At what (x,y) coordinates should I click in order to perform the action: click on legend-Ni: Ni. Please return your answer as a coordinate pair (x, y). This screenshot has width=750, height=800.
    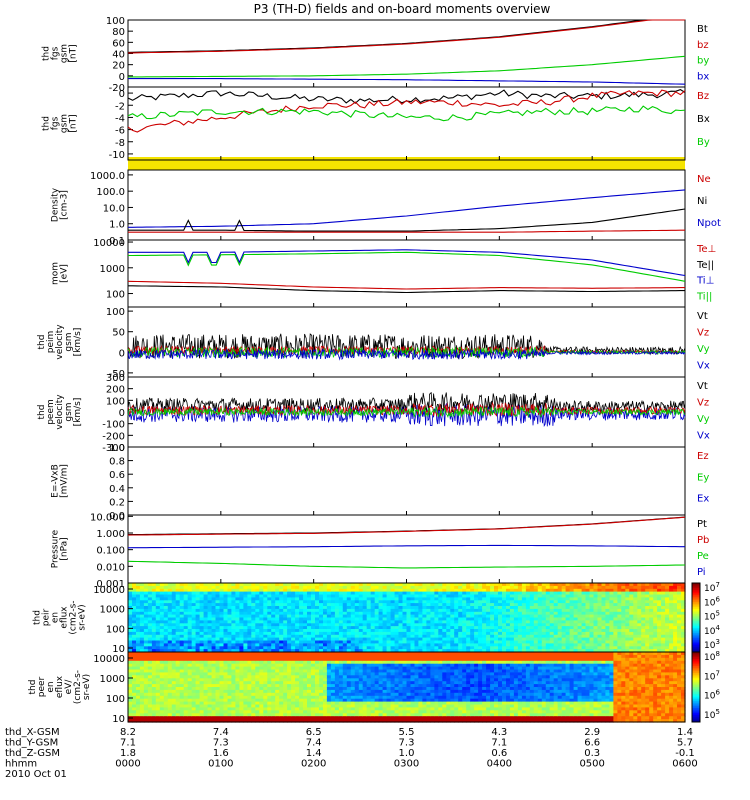
    Looking at the image, I should click on (702, 201).